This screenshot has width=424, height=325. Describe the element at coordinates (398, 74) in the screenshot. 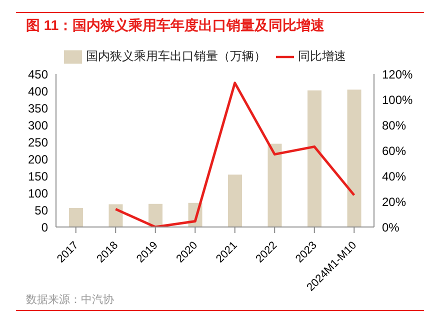

I see `y2-tick-label: 120%` at that location.